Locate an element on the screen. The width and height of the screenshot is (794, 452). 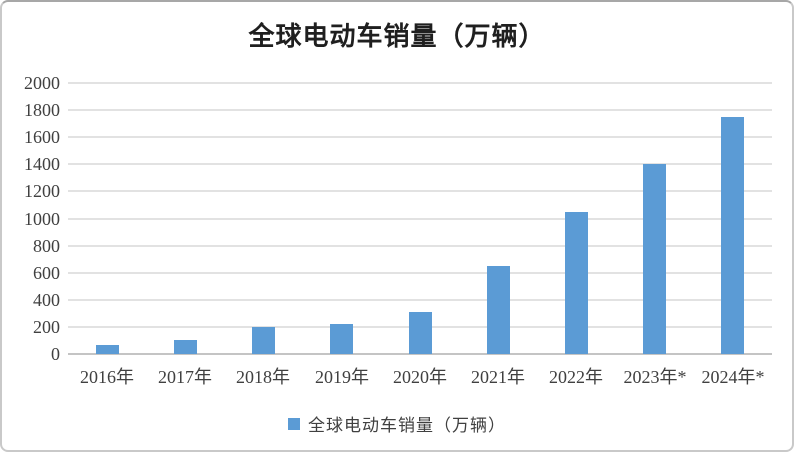
x-axis-line is located at coordinates (420, 354).